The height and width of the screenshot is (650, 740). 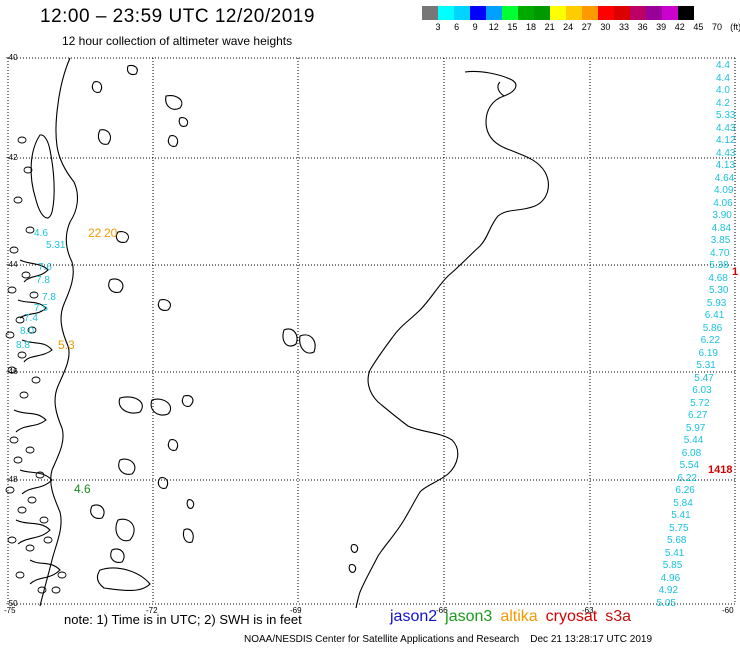 What do you see at coordinates (723, 103) in the screenshot?
I see `wave-height-label: 4.2` at bounding box center [723, 103].